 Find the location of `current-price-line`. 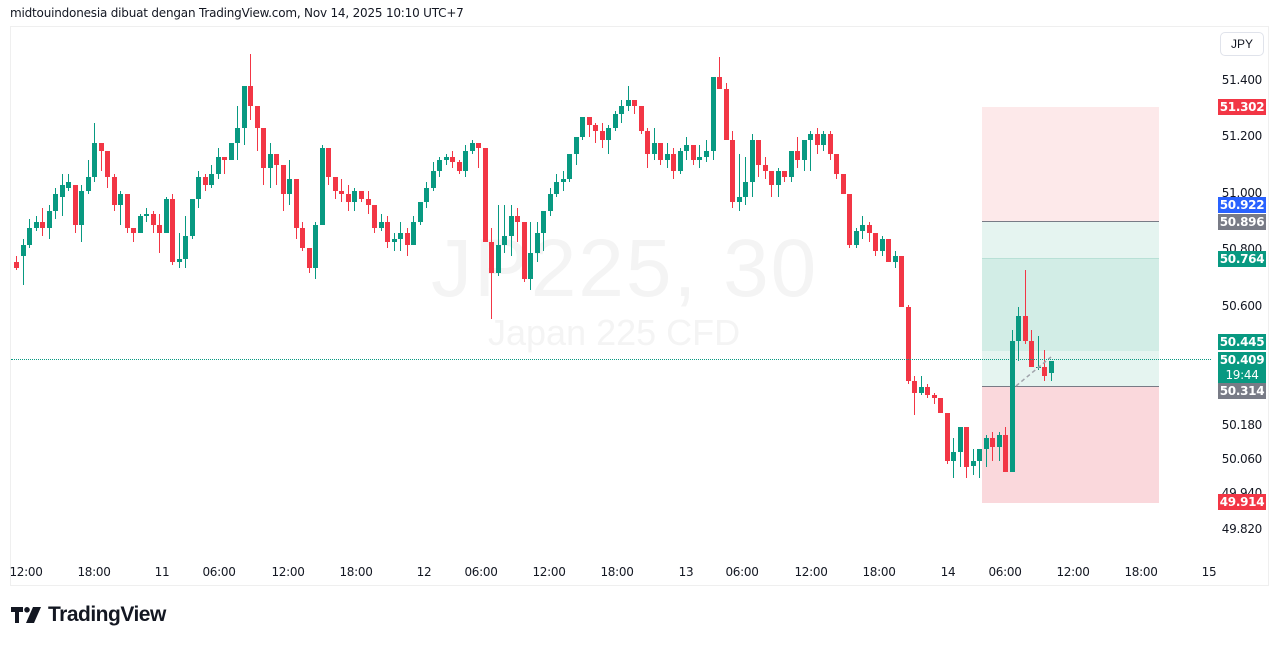

current-price-line is located at coordinates (611, 359).